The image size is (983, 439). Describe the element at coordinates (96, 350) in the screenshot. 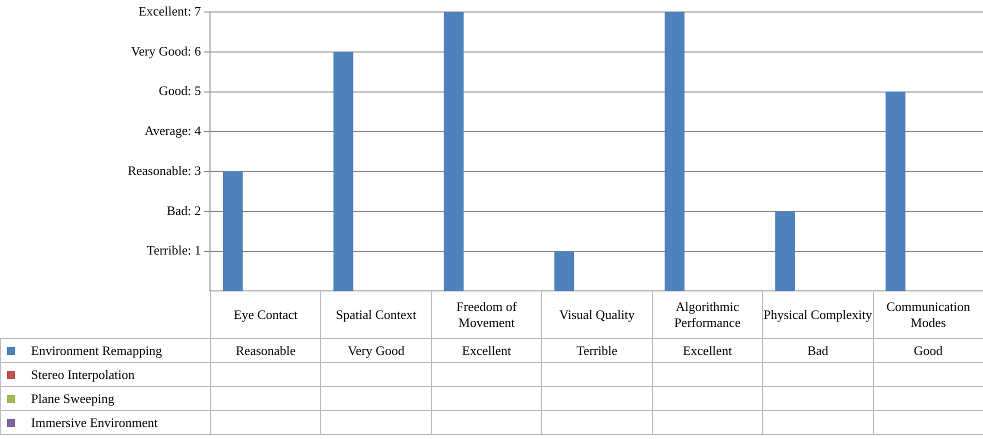

I see `legend-label: Environment Remapping` at that location.